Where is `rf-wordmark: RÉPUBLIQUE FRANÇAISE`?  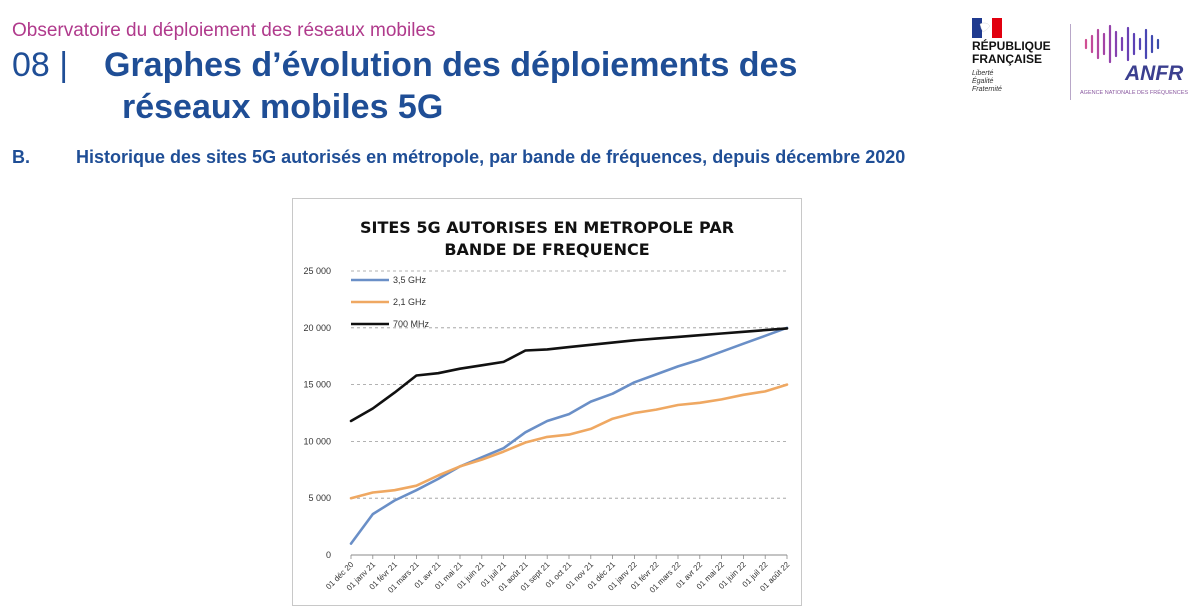
rf-wordmark: RÉPUBLIQUE FRANÇAISE is located at coordinates (1011, 53).